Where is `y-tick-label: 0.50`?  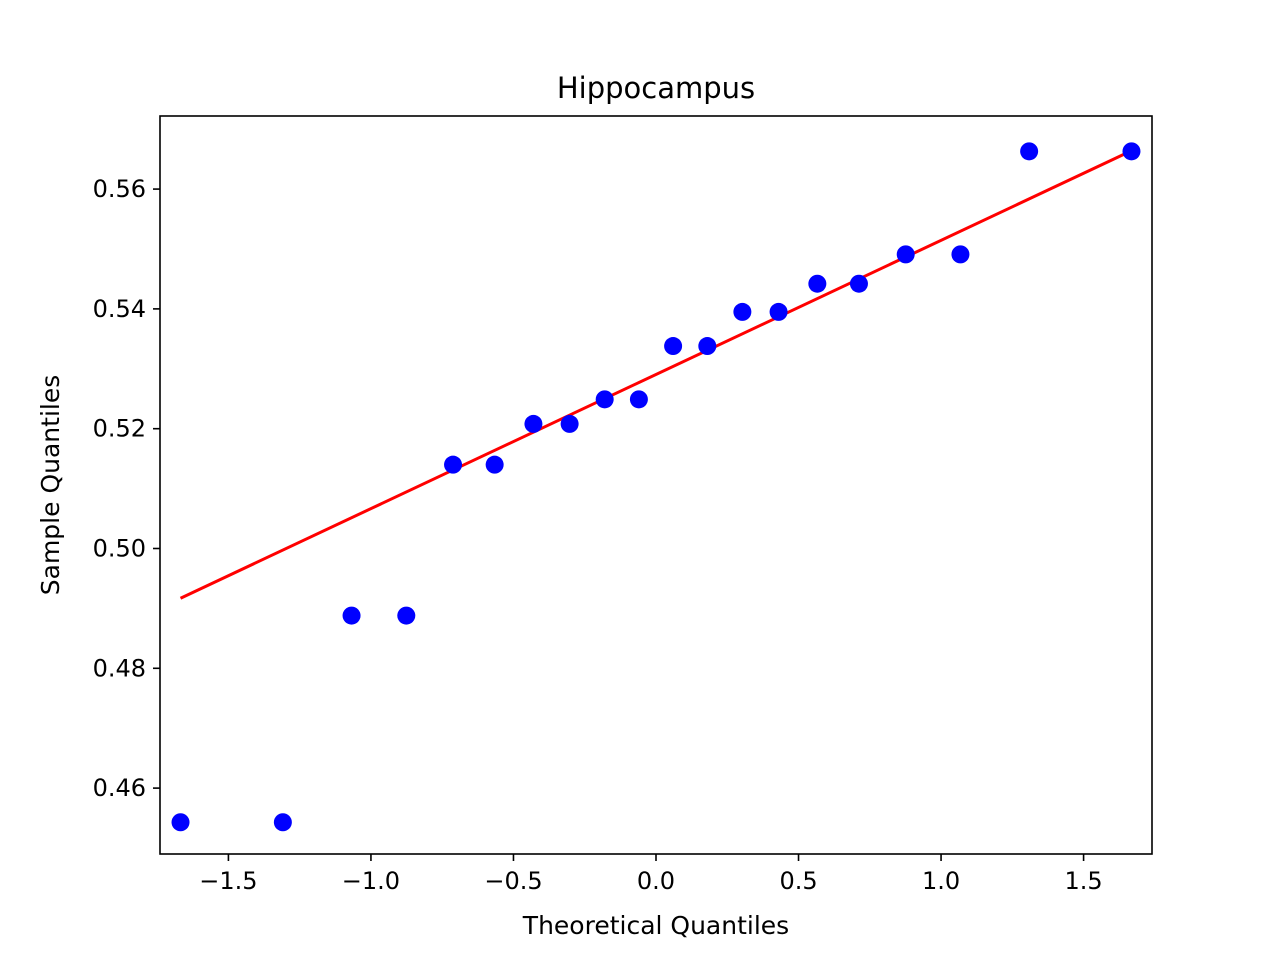 y-tick-label: 0.50 is located at coordinates (119, 548).